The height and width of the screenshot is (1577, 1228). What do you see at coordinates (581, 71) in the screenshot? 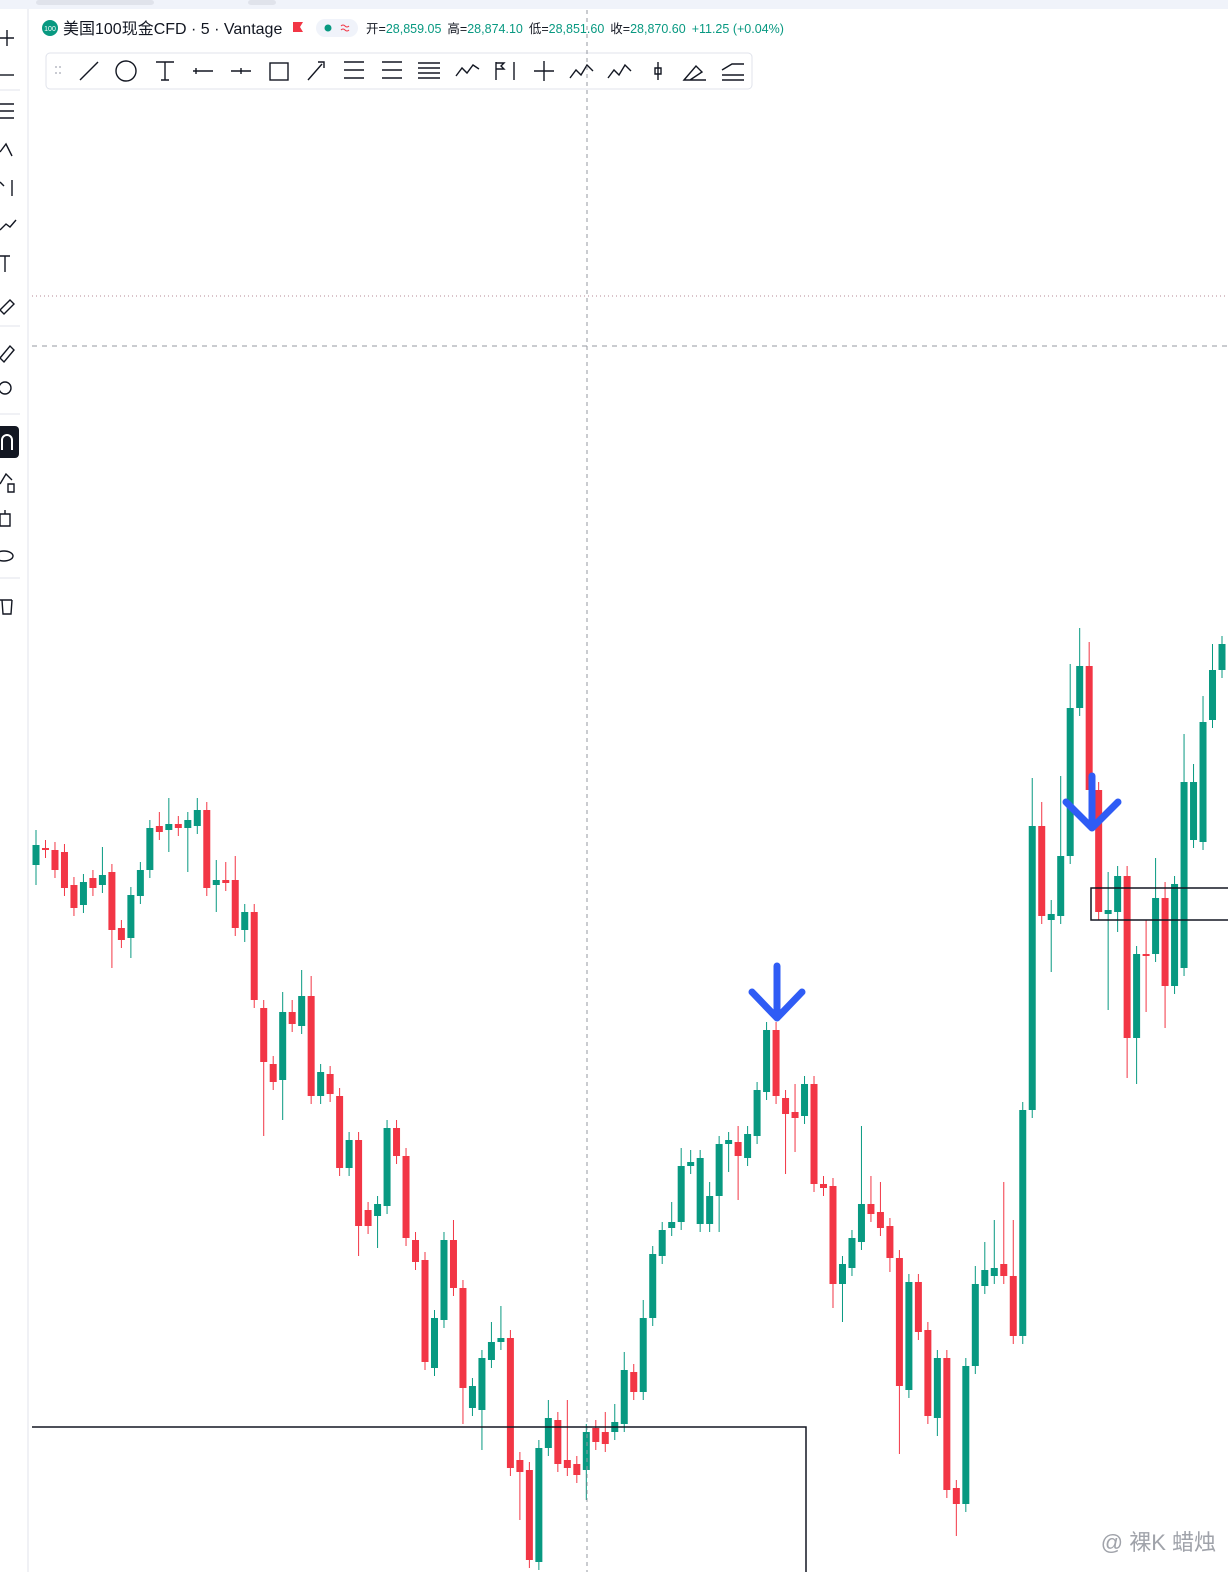
I see `tool-elliott` at bounding box center [581, 71].